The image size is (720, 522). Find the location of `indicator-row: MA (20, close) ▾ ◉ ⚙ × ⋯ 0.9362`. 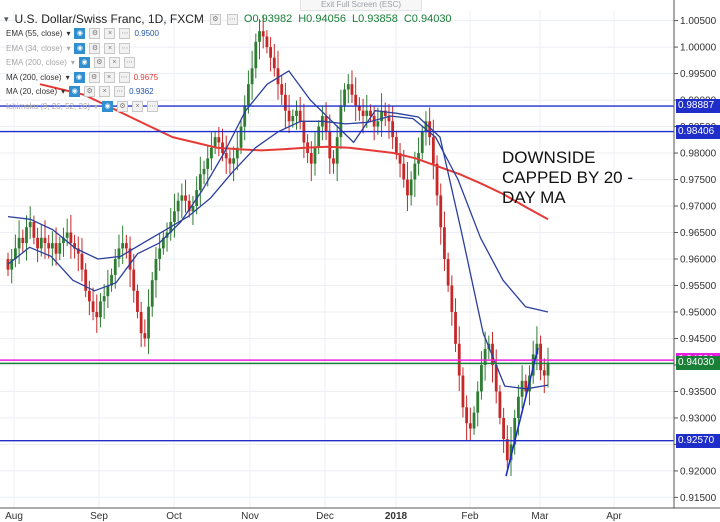

indicator-row: MA (20, close) ▾ ◉ ⚙ × ⋯ 0.9362 is located at coordinates (80, 91).